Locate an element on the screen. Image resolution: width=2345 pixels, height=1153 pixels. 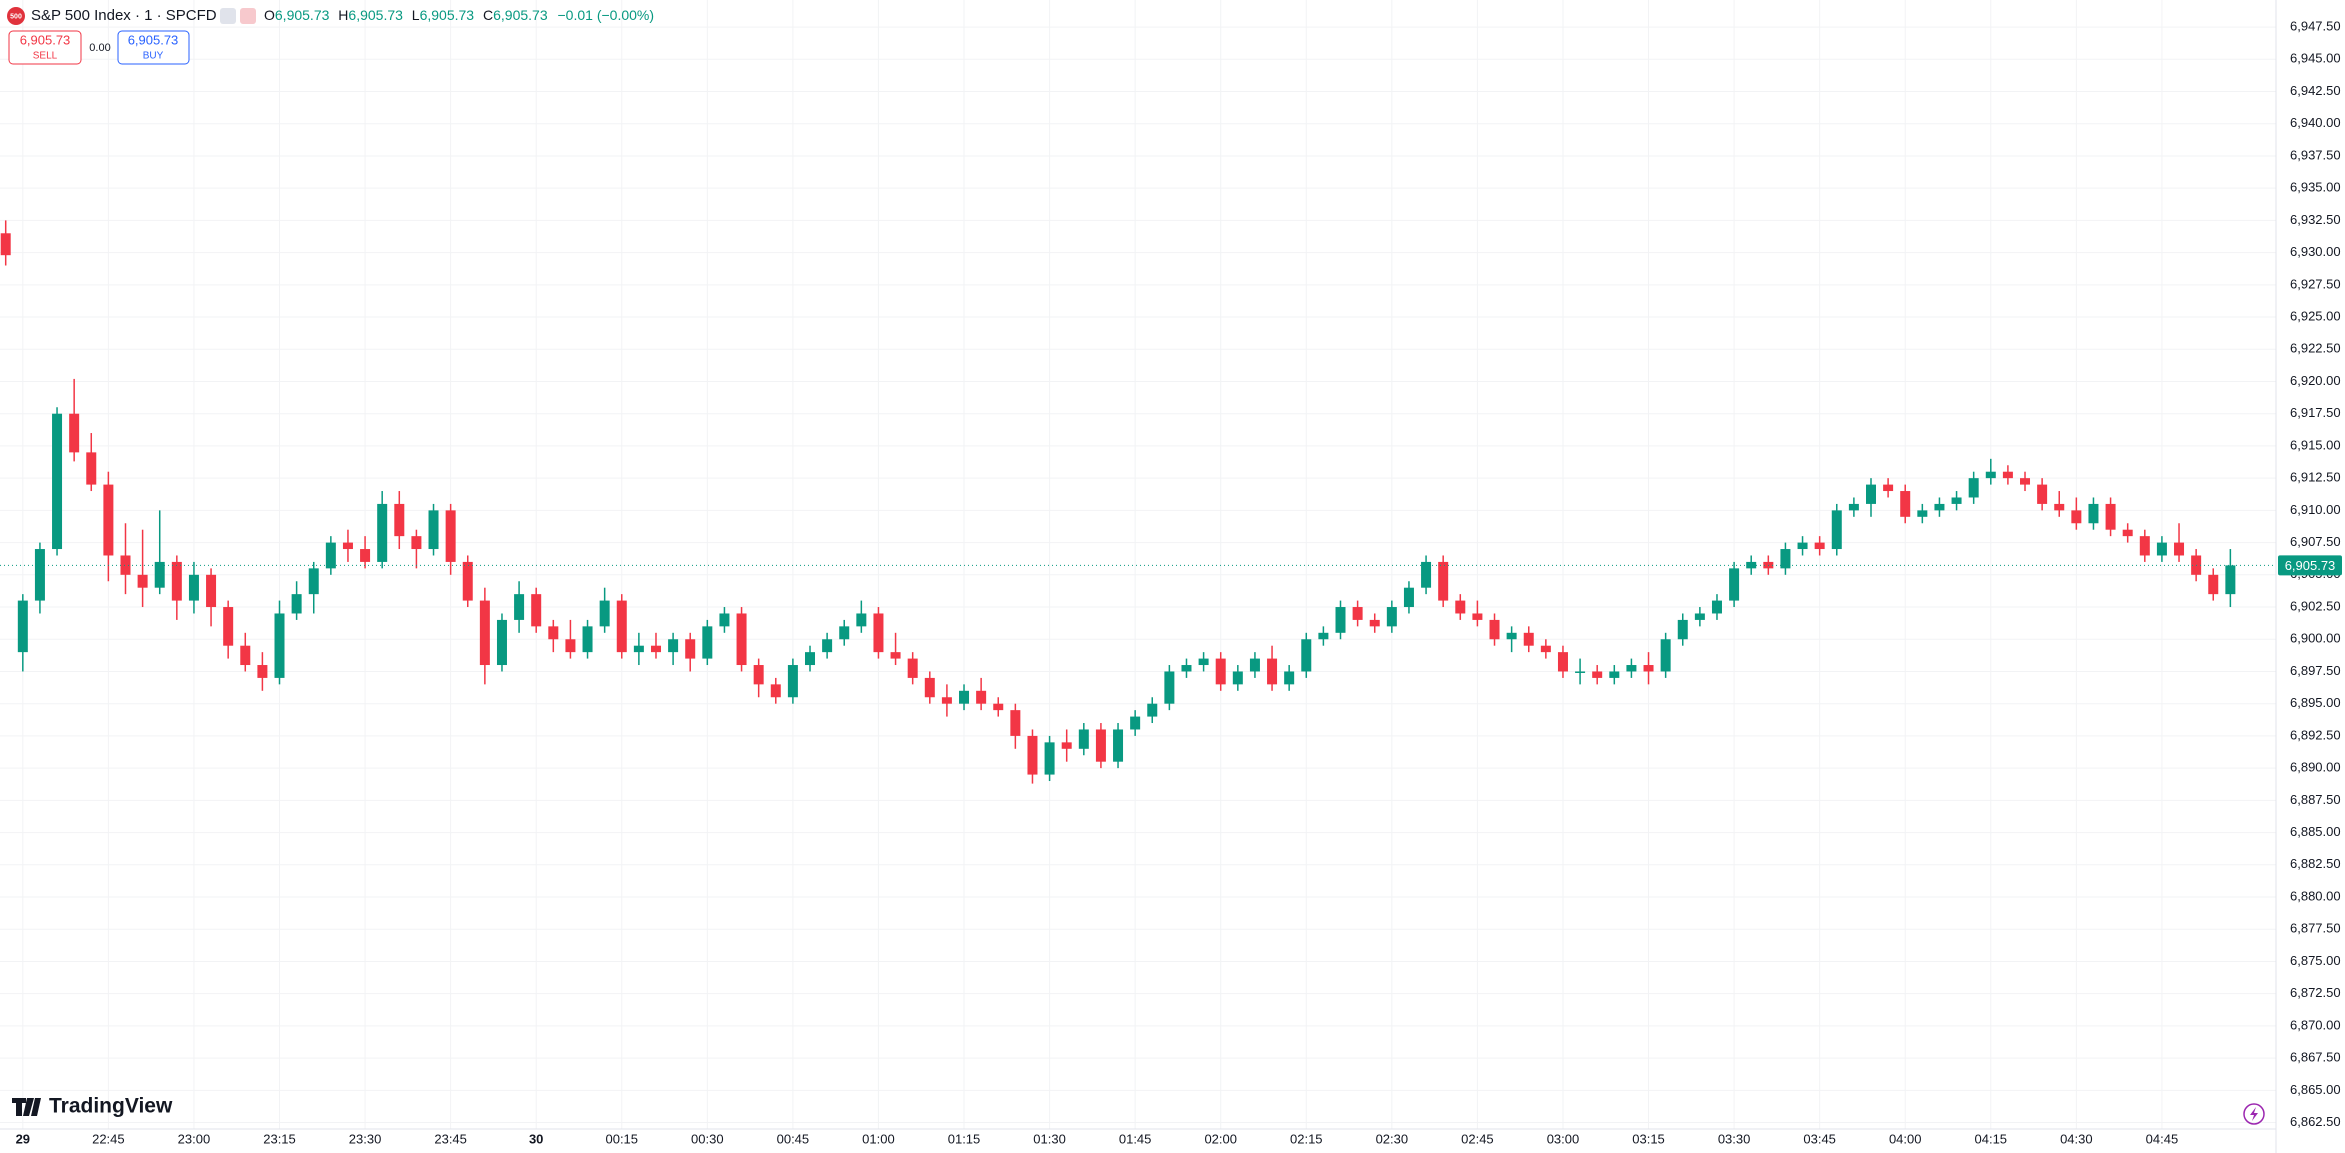
x-tick-label: 04:15 is located at coordinates (1991, 1138).